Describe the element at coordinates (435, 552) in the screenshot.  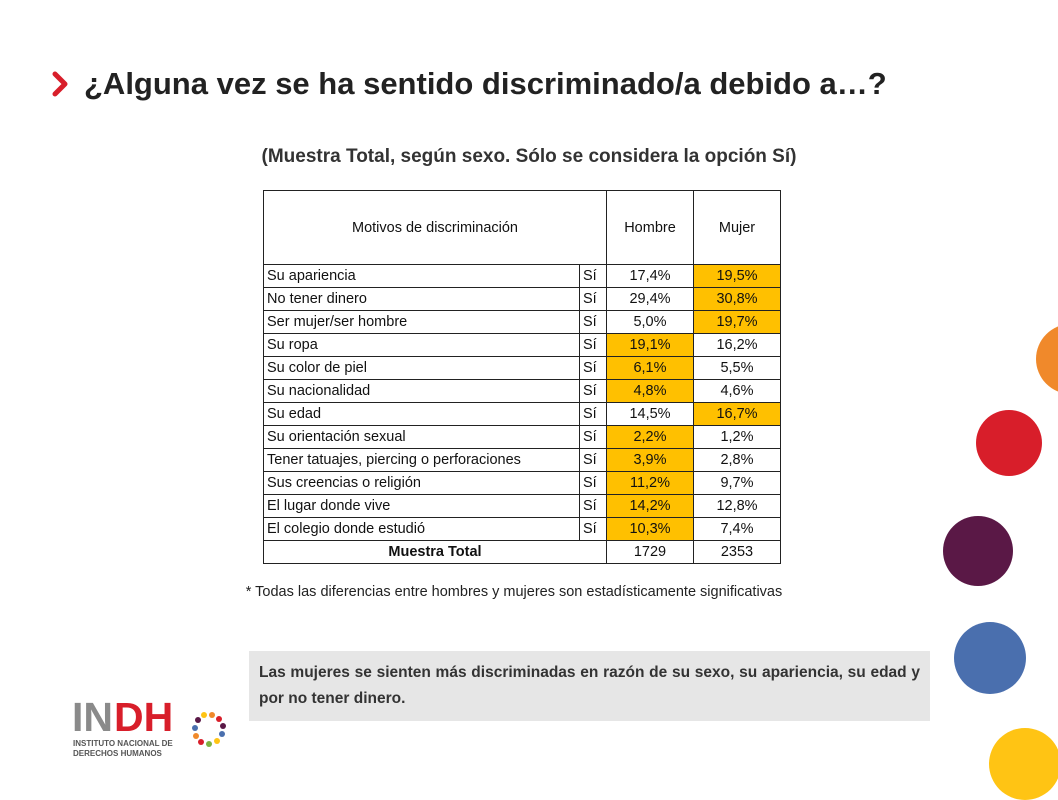
I see `total-label: Muestra Total` at that location.